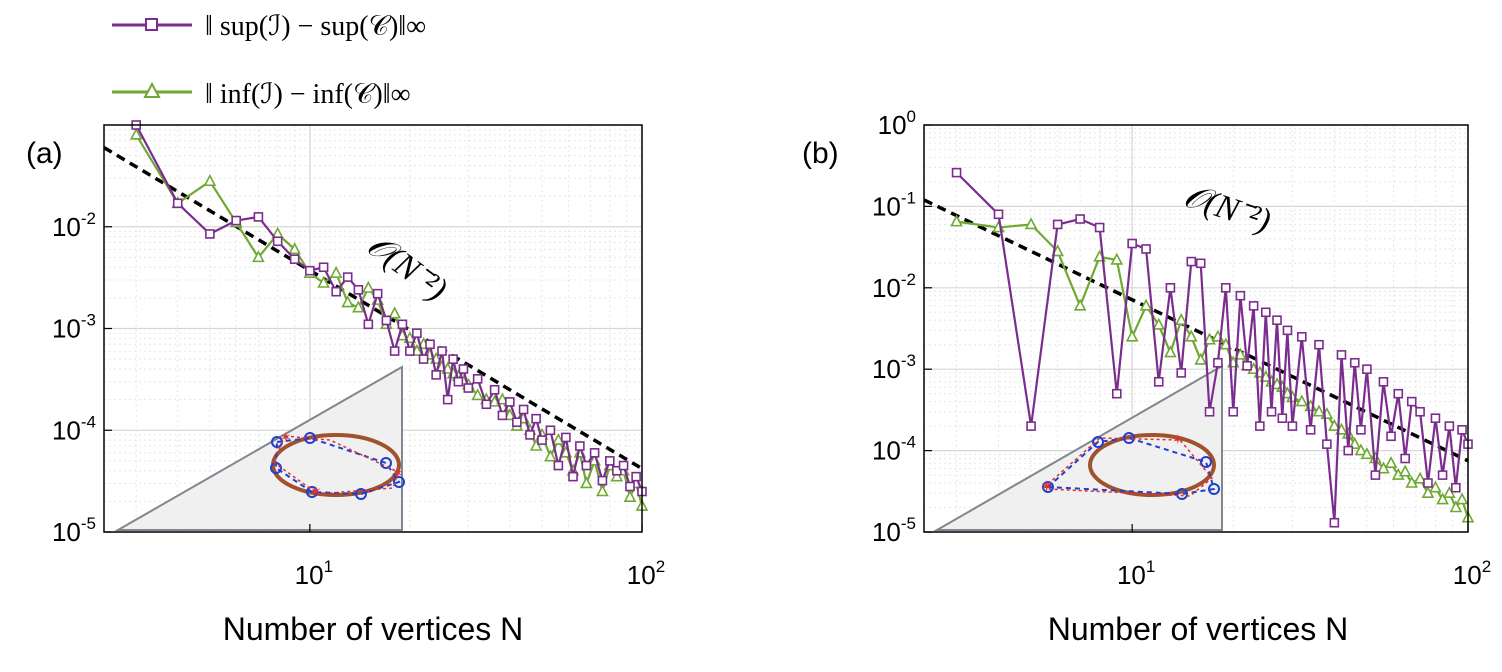 This screenshot has height=672, width=1502. Describe the element at coordinates (44, 153) in the screenshot. I see `panel-a-label: (a)` at that location.